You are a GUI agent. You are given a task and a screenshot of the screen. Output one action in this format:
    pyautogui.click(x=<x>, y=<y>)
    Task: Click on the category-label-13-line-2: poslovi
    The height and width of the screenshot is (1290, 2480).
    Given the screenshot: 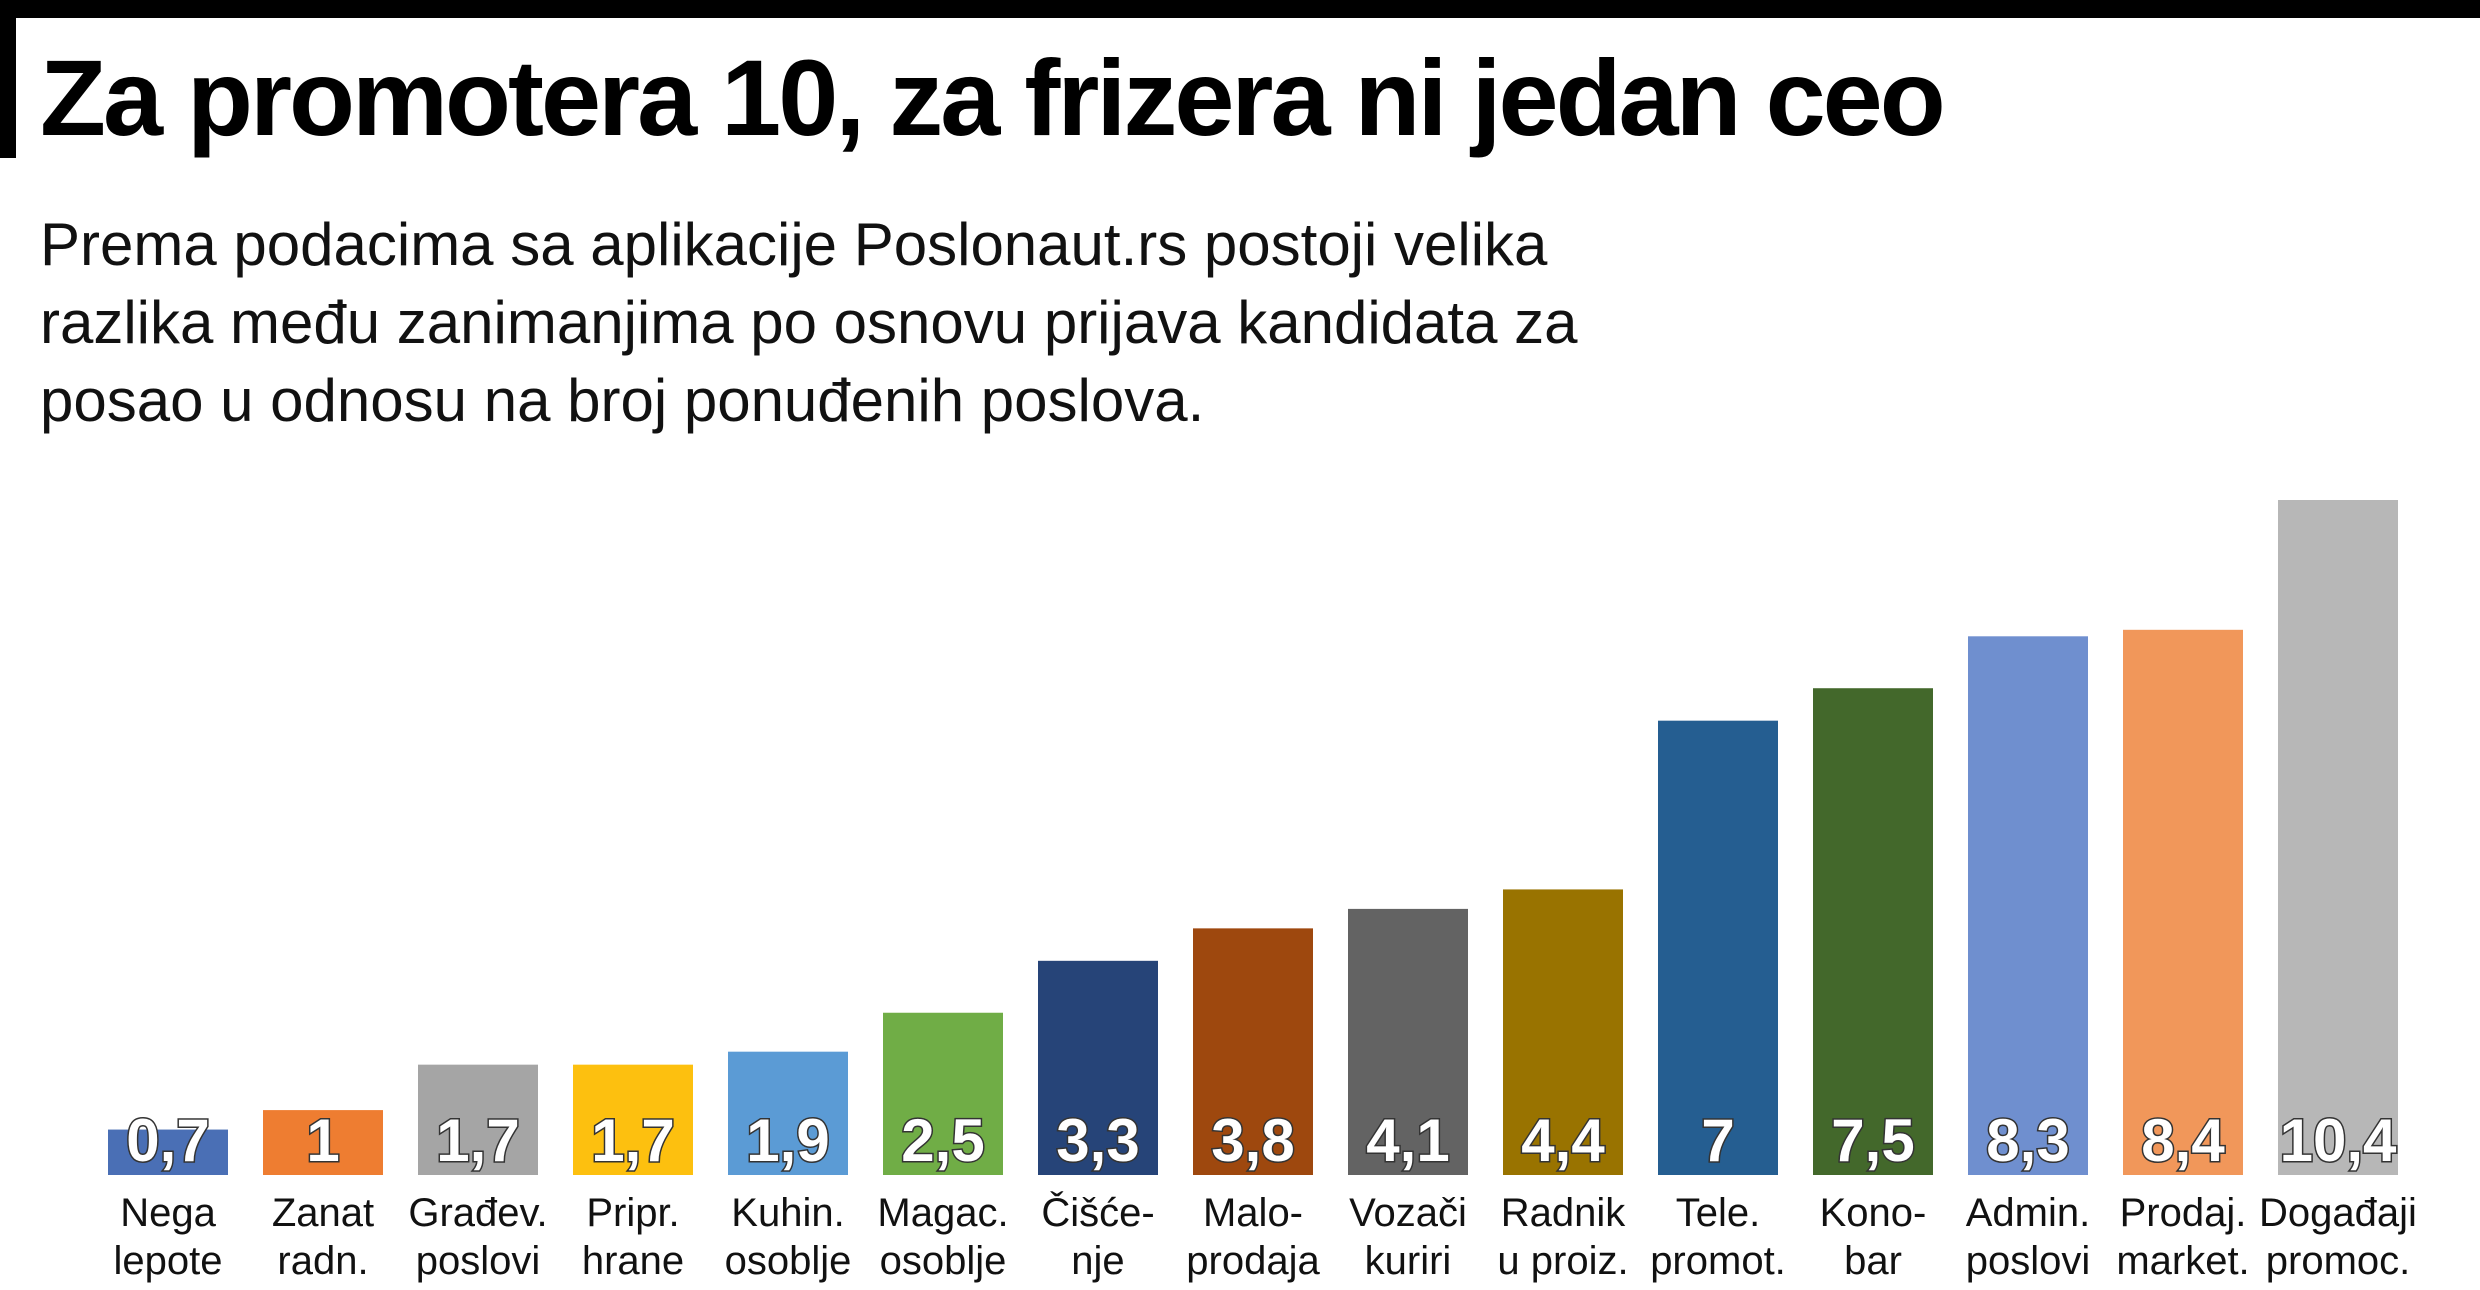 What is the action you would take?
    pyautogui.click(x=2028, y=1261)
    